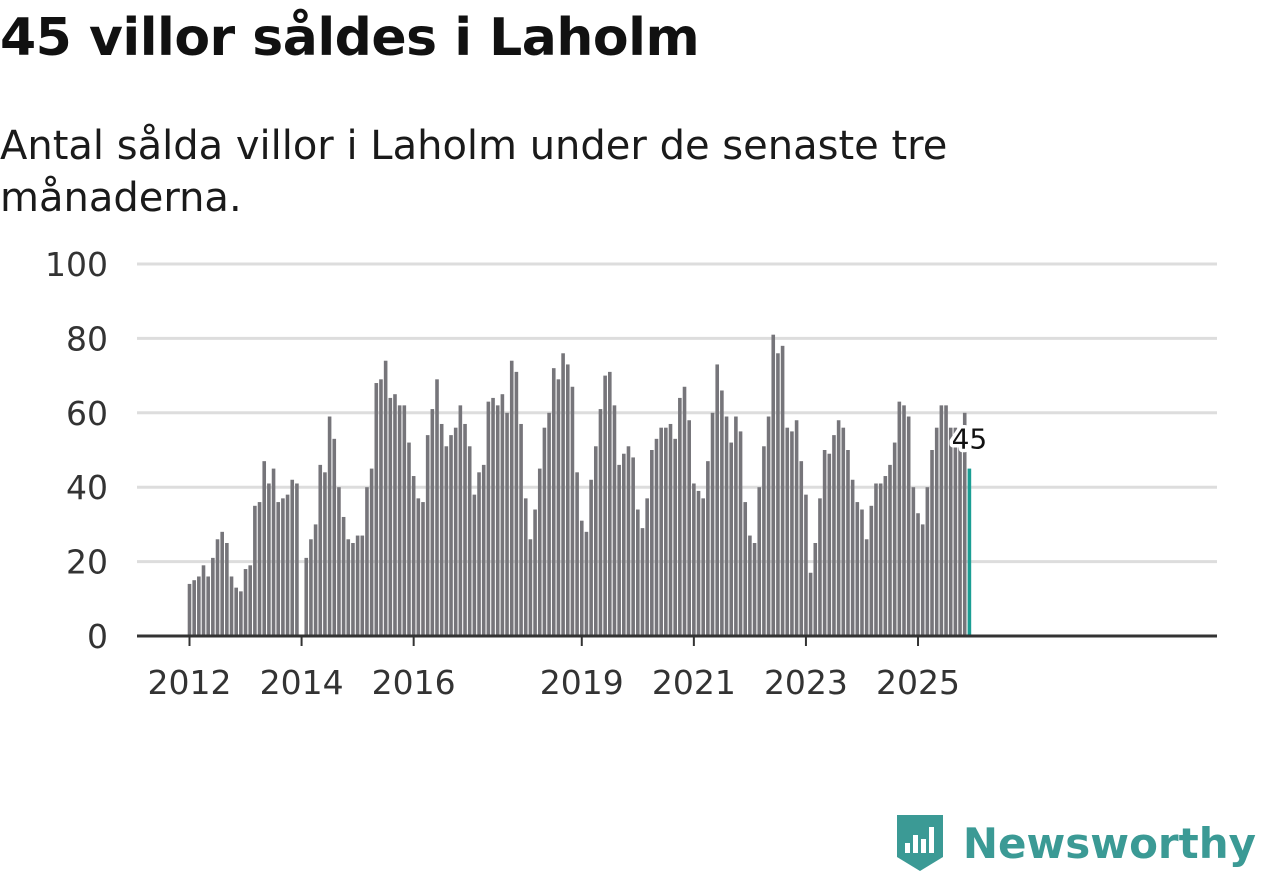 Image resolution: width=1262 pixels, height=879 pixels. Describe the element at coordinates (302, 682) in the screenshot. I see `x-tick-label: 2014` at that location.